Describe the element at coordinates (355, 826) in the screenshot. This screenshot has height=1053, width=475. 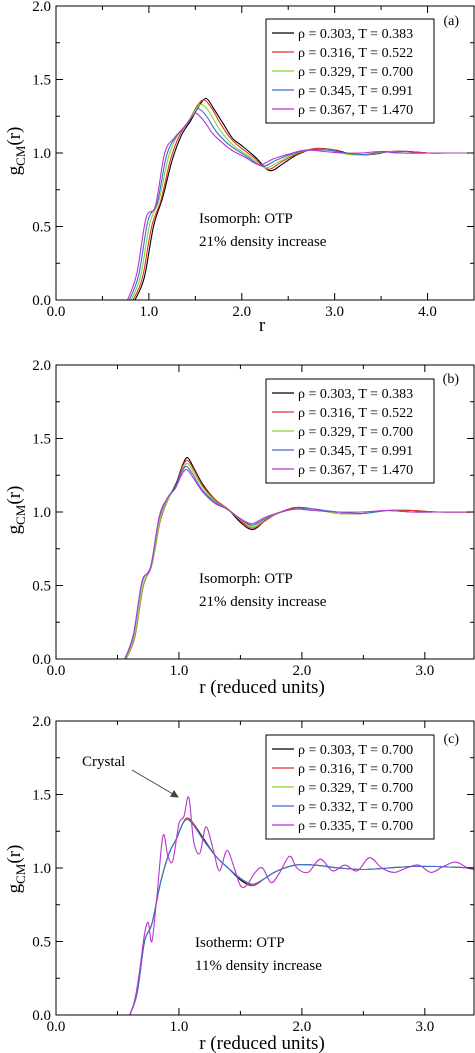
I see `legend-label: ρ = 0.335, T = 0.700` at that location.